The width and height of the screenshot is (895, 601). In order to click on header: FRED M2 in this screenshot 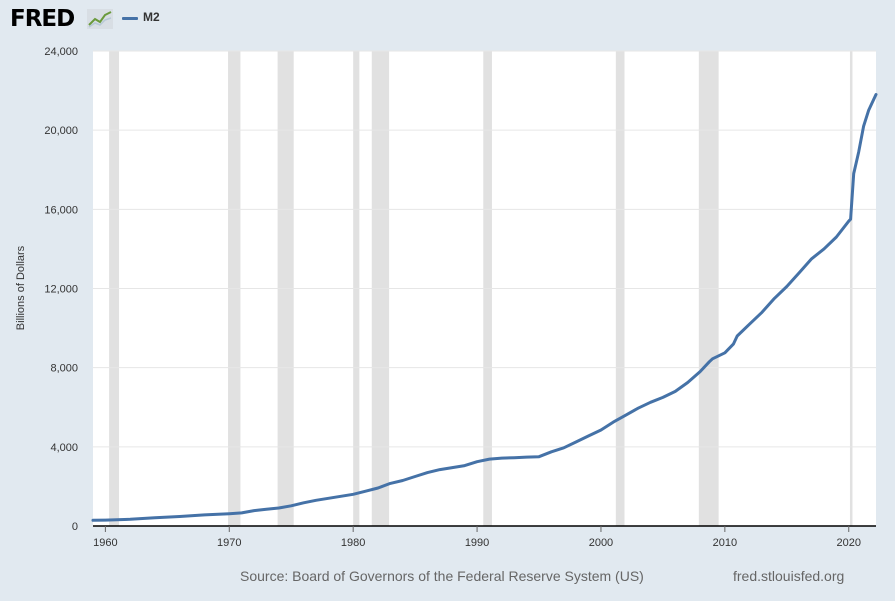, I will do `click(447, 20)`.